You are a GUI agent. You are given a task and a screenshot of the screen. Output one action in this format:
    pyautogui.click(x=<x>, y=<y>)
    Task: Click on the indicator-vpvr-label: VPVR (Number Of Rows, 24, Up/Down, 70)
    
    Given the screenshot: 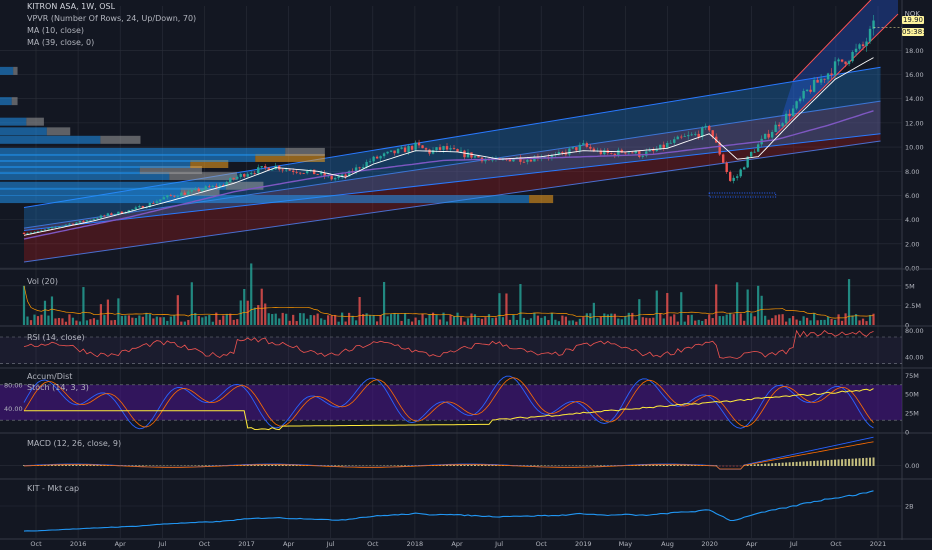 What is the action you would take?
    pyautogui.click(x=112, y=18)
    